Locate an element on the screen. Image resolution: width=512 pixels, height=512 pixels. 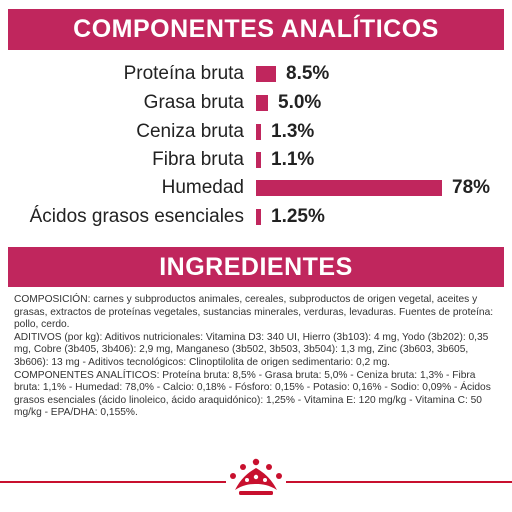
royal-canin-crown-icon is located at coordinates (256, 476).